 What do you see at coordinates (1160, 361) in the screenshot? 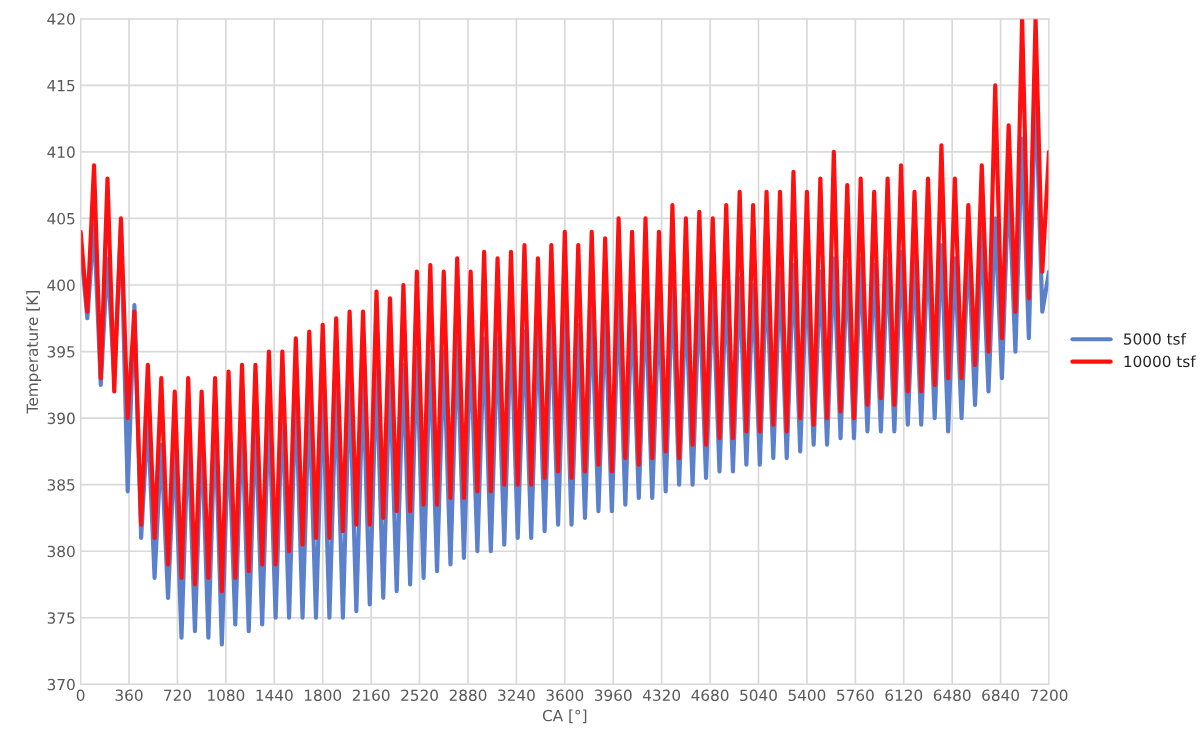
I see `legend-label: 10000 tsf` at bounding box center [1160, 361].